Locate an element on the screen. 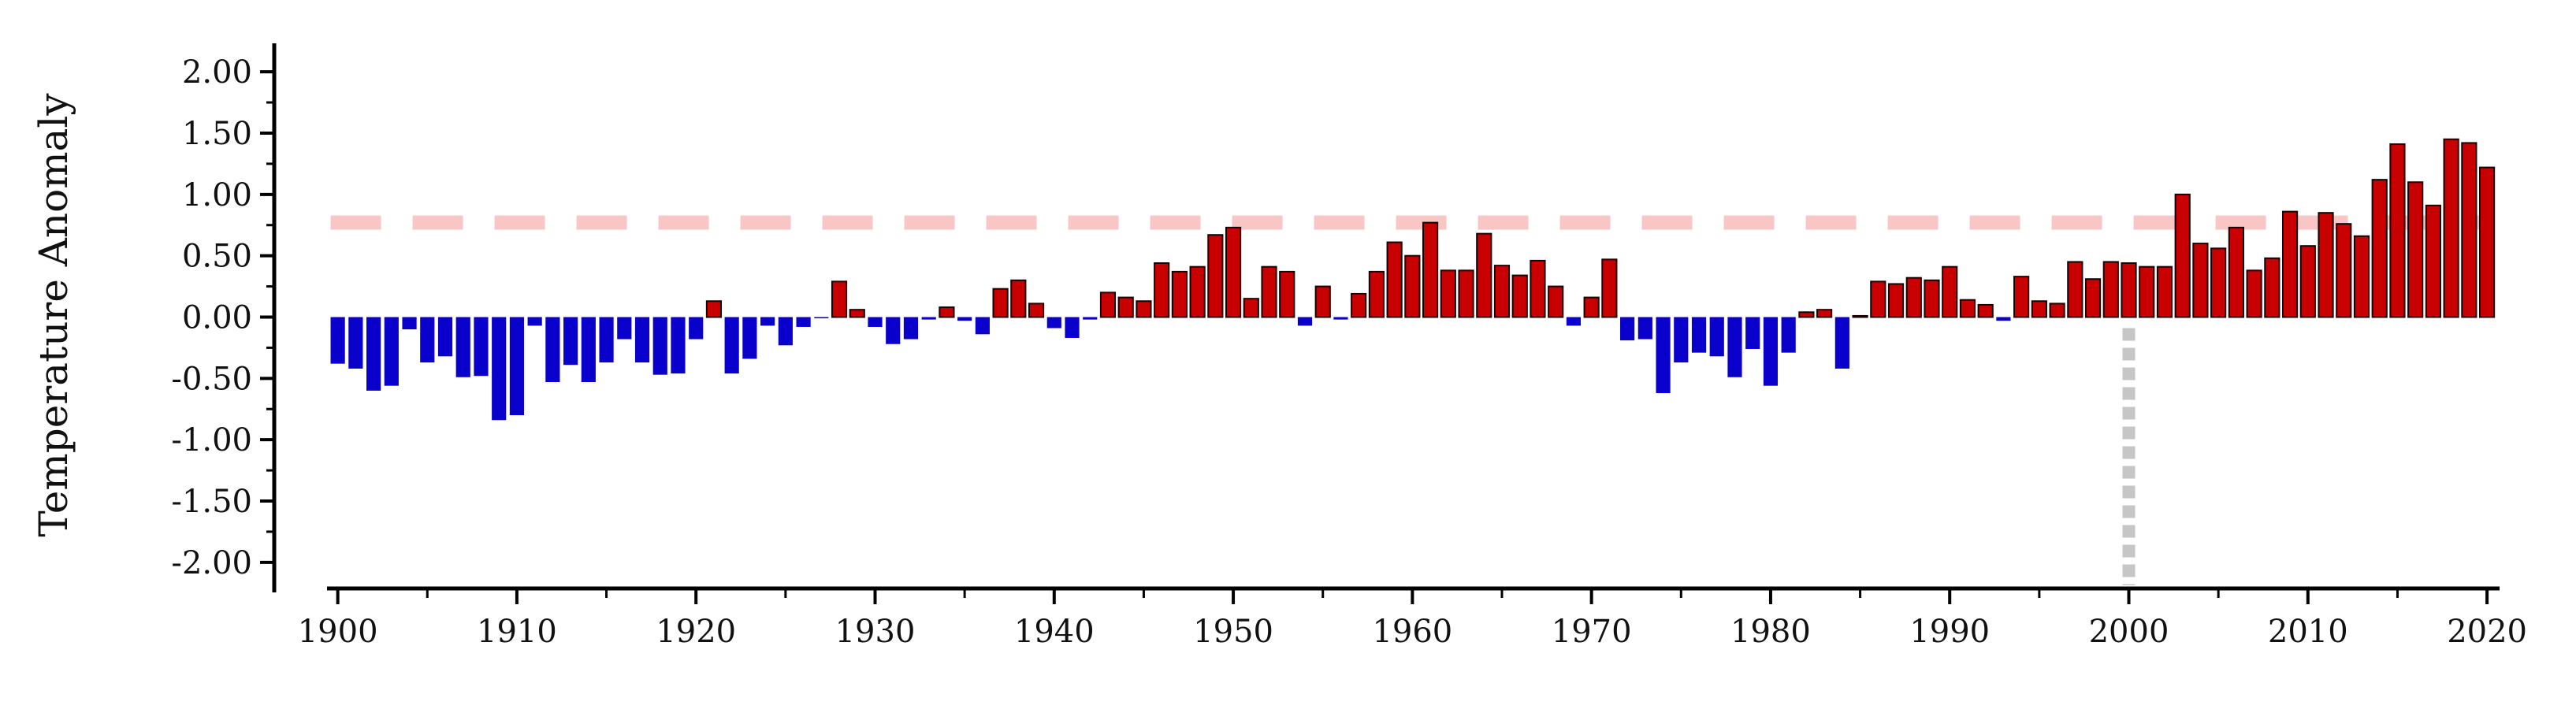  bar-2009 is located at coordinates (2290, 264).